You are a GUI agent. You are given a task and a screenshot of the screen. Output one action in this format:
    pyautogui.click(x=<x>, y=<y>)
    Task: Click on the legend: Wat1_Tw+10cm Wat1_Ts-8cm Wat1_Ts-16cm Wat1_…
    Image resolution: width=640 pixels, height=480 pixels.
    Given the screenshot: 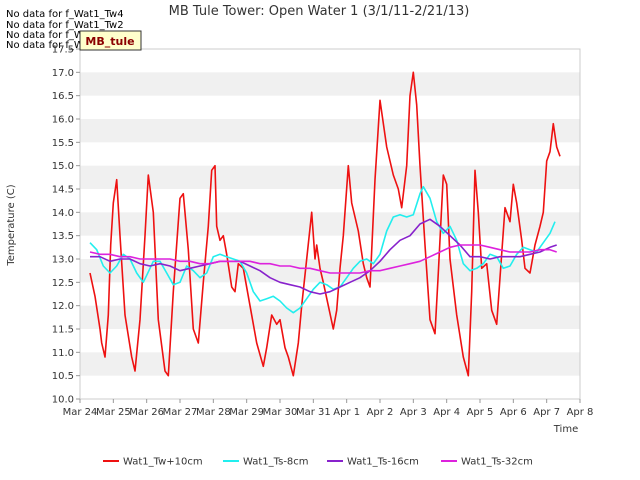 What is the action you would take?
    pyautogui.click(x=318, y=462)
    